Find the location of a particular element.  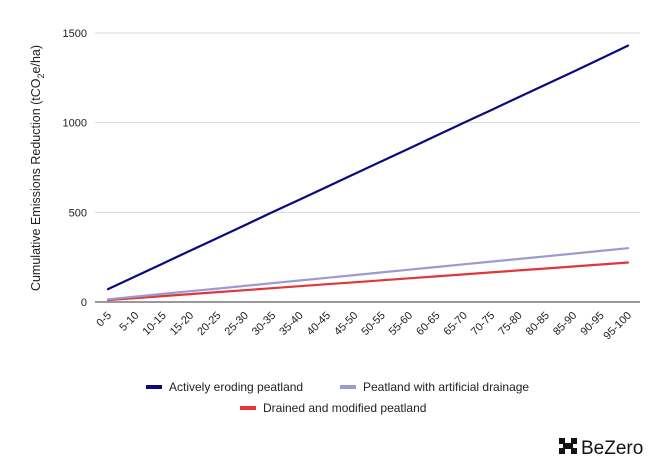

x-tick-label: 45-50 is located at coordinates (346, 324).